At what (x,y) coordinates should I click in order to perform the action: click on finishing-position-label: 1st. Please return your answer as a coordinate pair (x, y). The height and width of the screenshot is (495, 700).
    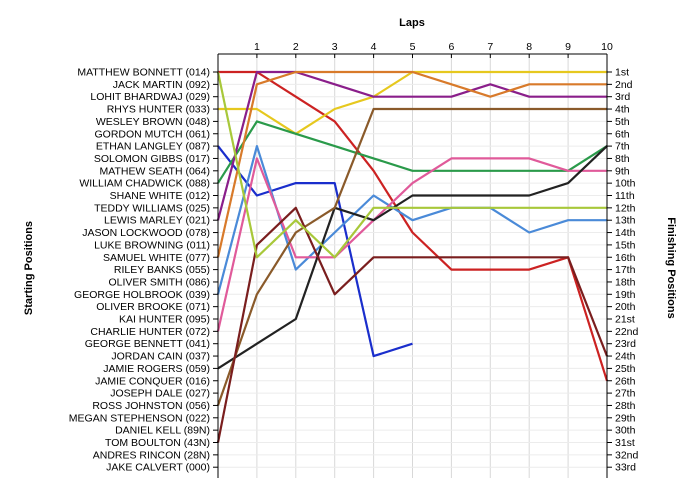
    Looking at the image, I should click on (622, 73).